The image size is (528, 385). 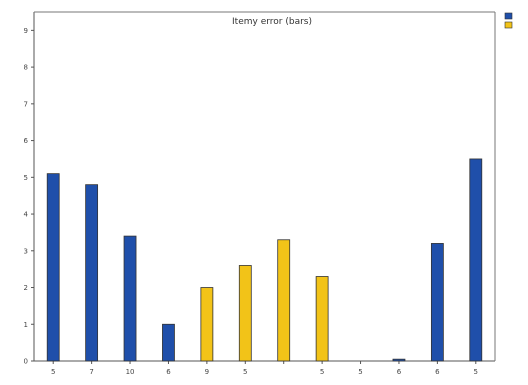 I want to click on y-tick-label: 3, so click(x=26, y=251).